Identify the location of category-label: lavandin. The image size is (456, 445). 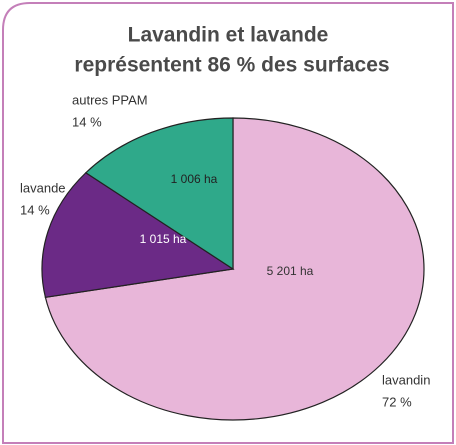
(406, 379).